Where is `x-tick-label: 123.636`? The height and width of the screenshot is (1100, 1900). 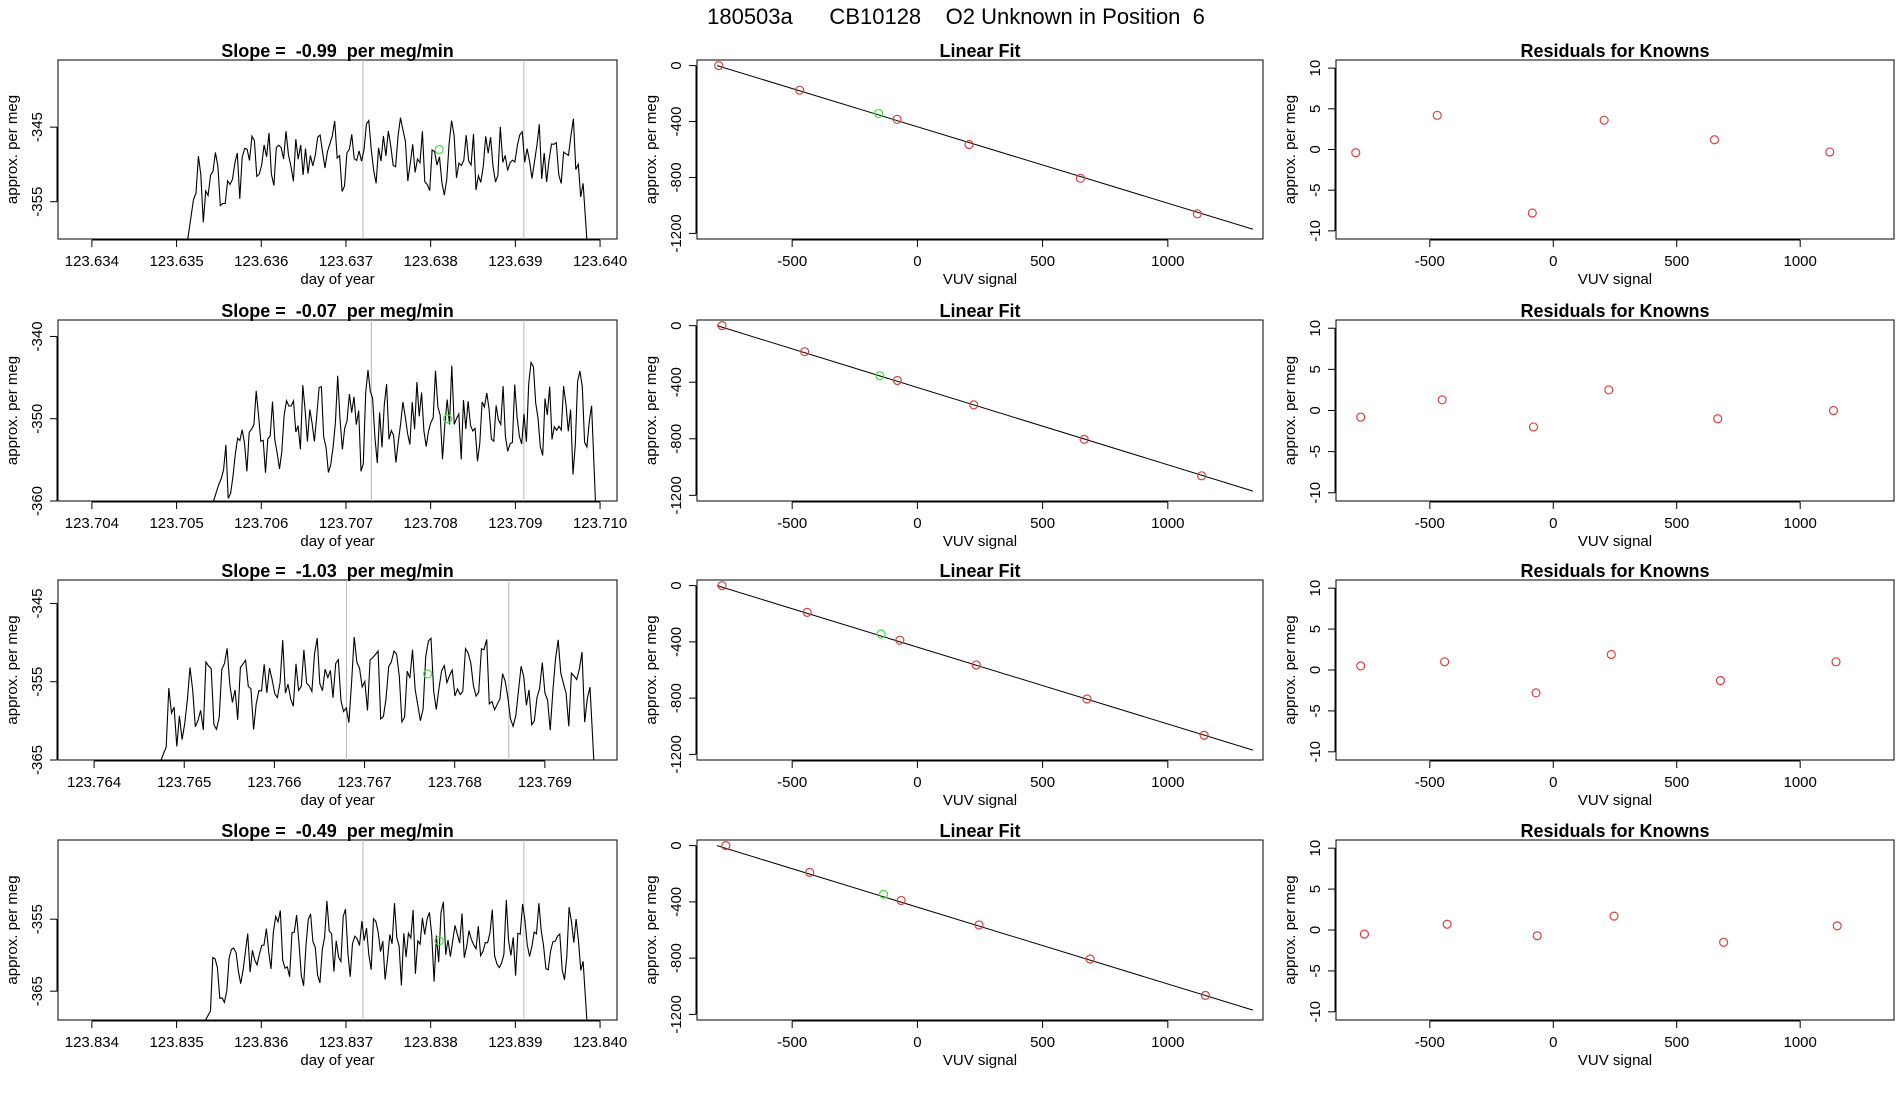
x-tick-label: 123.636 is located at coordinates (261, 261).